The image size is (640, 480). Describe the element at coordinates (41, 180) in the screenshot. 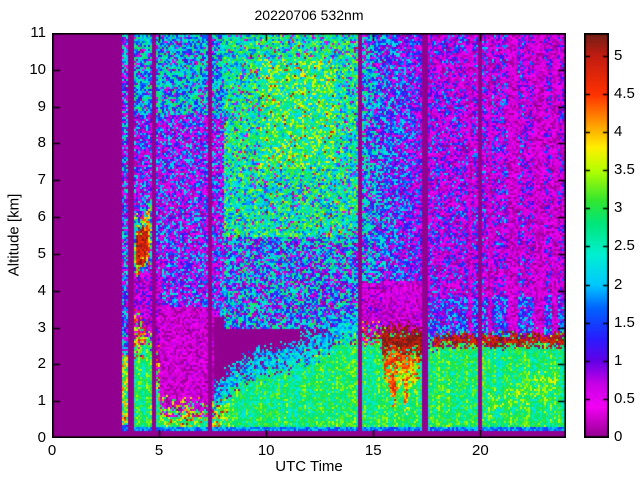

I see `y-tick-label: 7` at that location.